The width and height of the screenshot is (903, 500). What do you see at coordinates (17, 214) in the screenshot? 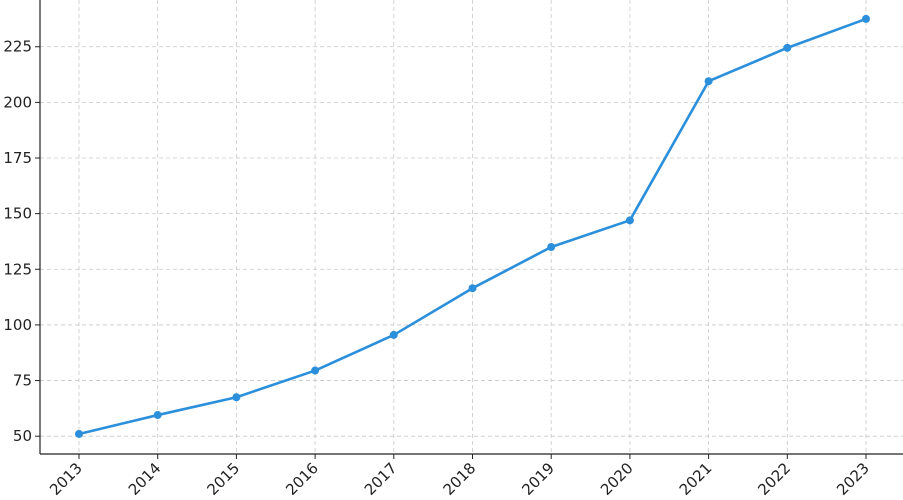
I see `y-tick-label: 150` at bounding box center [17, 214].